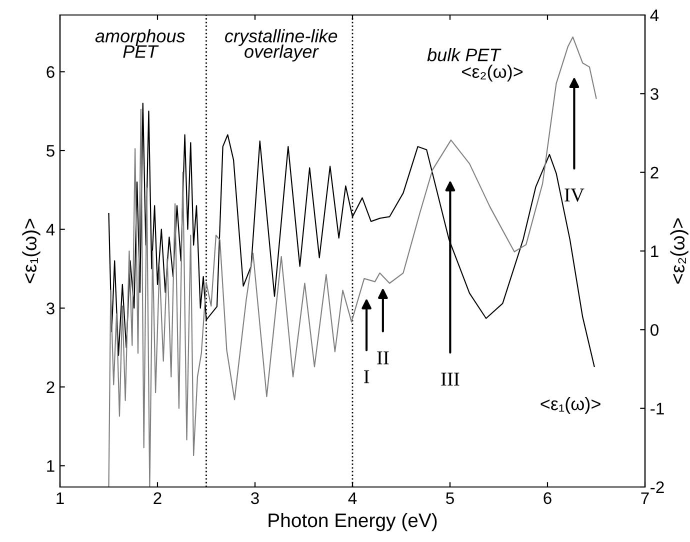 This screenshot has width=690, height=542. Describe the element at coordinates (657, 487) in the screenshot. I see `y2-tick-label: -2` at that location.